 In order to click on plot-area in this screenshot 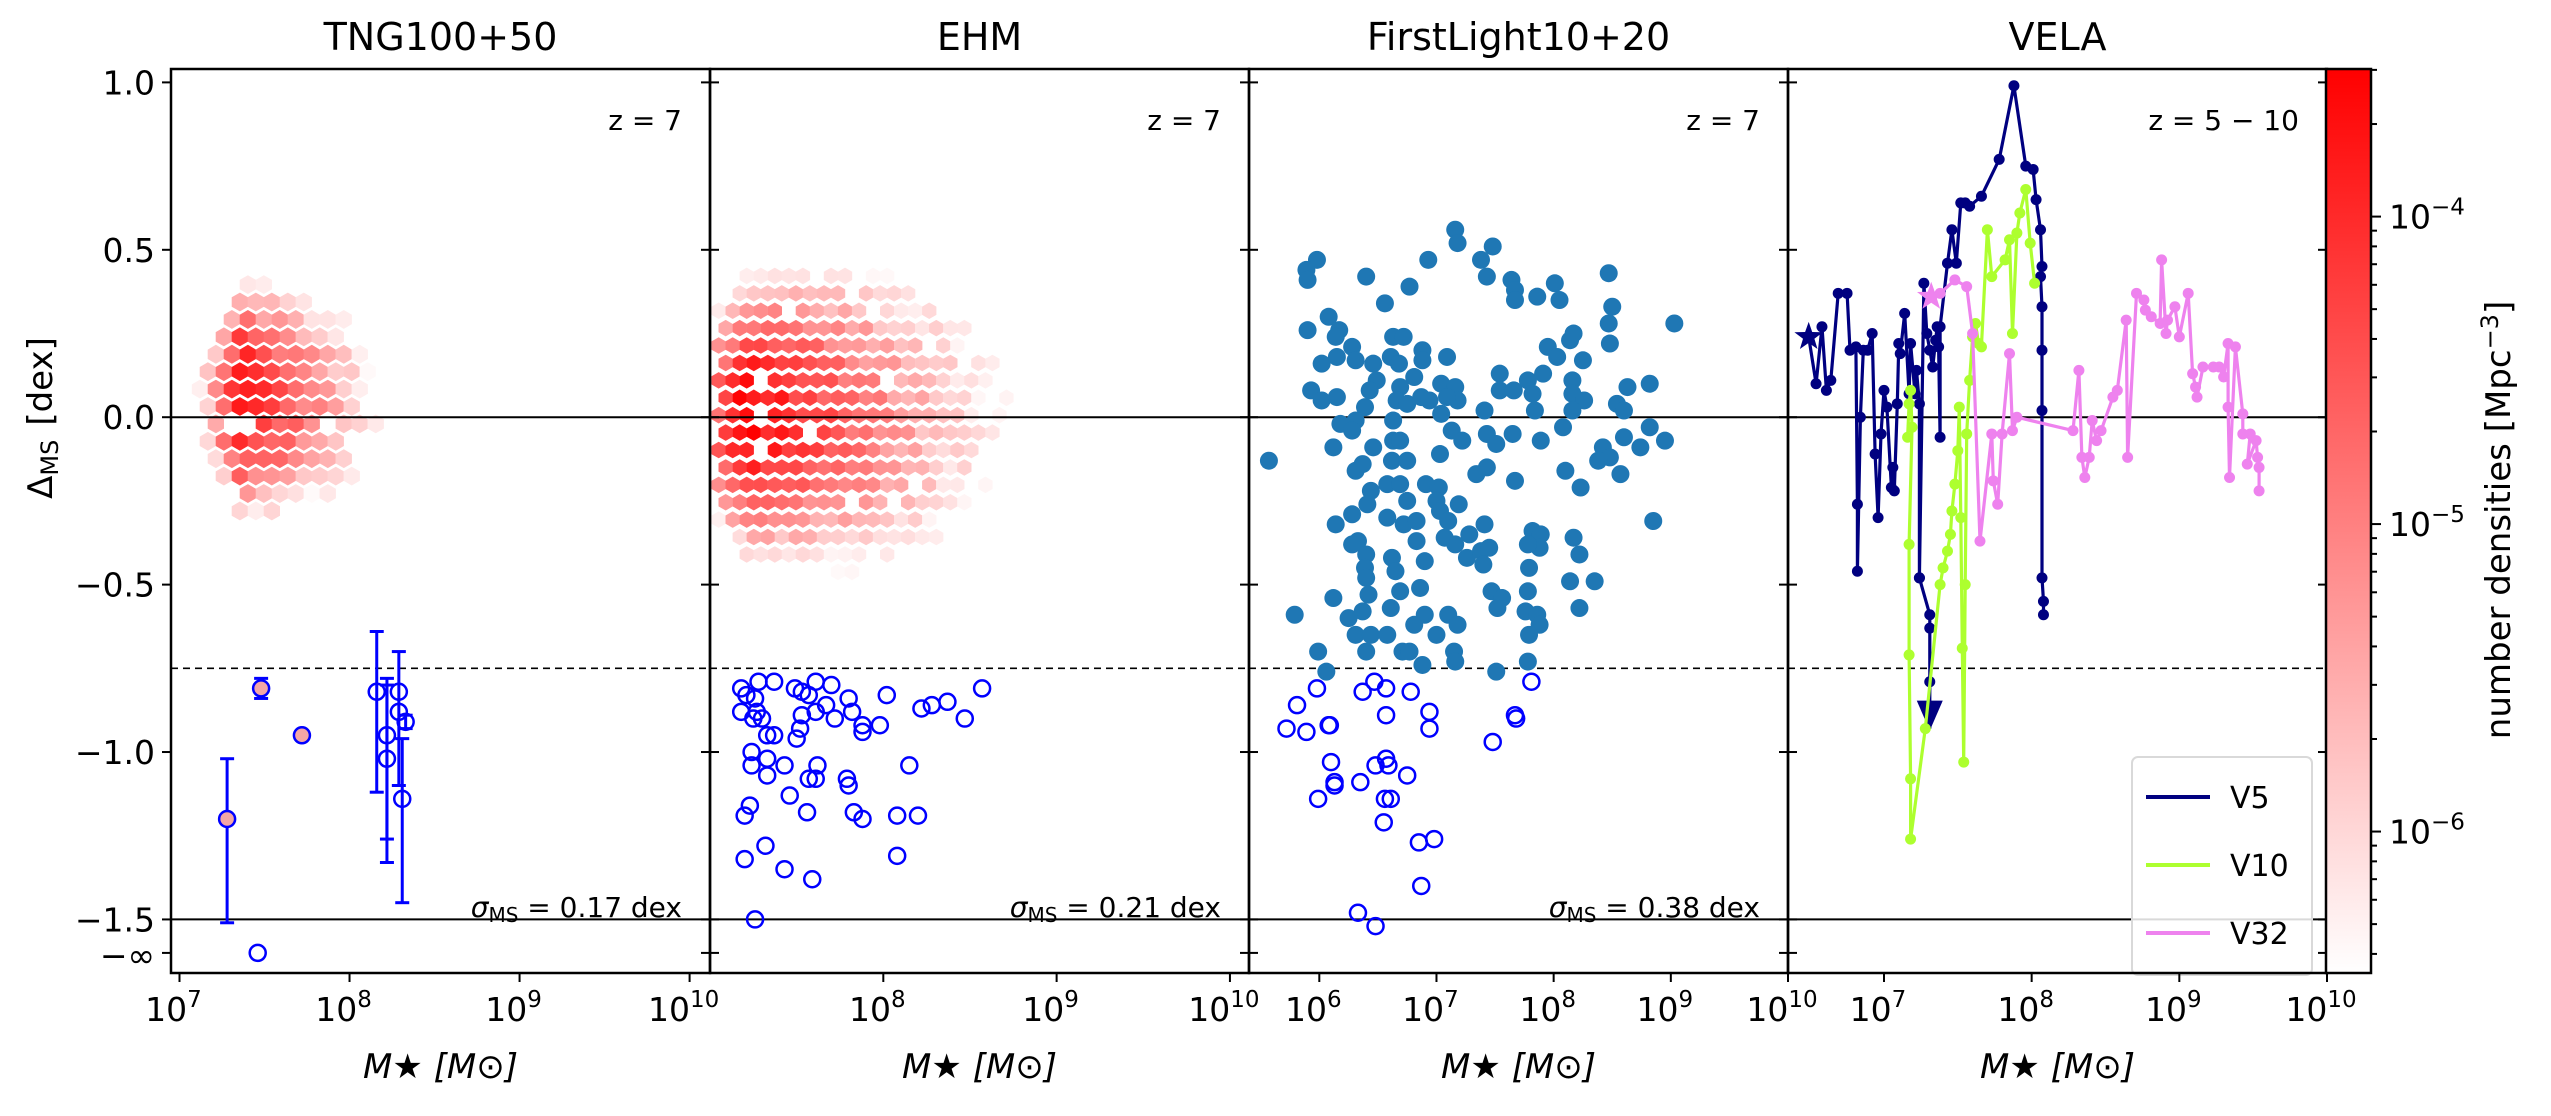, I will do `click(1518, 578)`.